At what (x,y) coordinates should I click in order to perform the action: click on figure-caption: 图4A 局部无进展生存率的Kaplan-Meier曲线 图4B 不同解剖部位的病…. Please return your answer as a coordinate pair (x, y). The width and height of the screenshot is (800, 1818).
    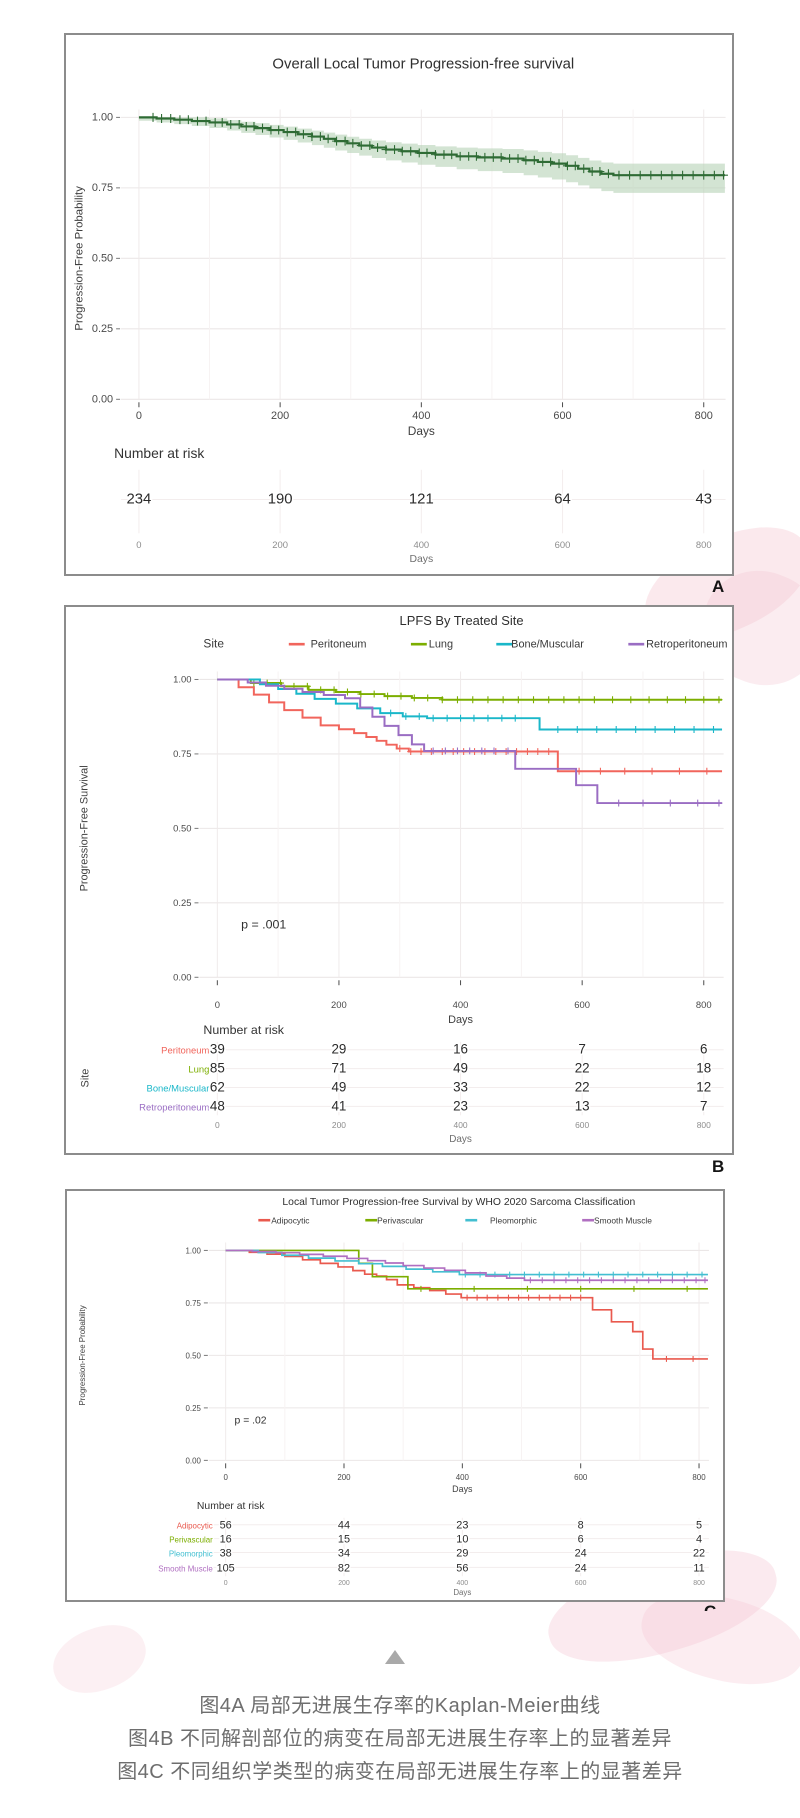
    Looking at the image, I should click on (400, 1739).